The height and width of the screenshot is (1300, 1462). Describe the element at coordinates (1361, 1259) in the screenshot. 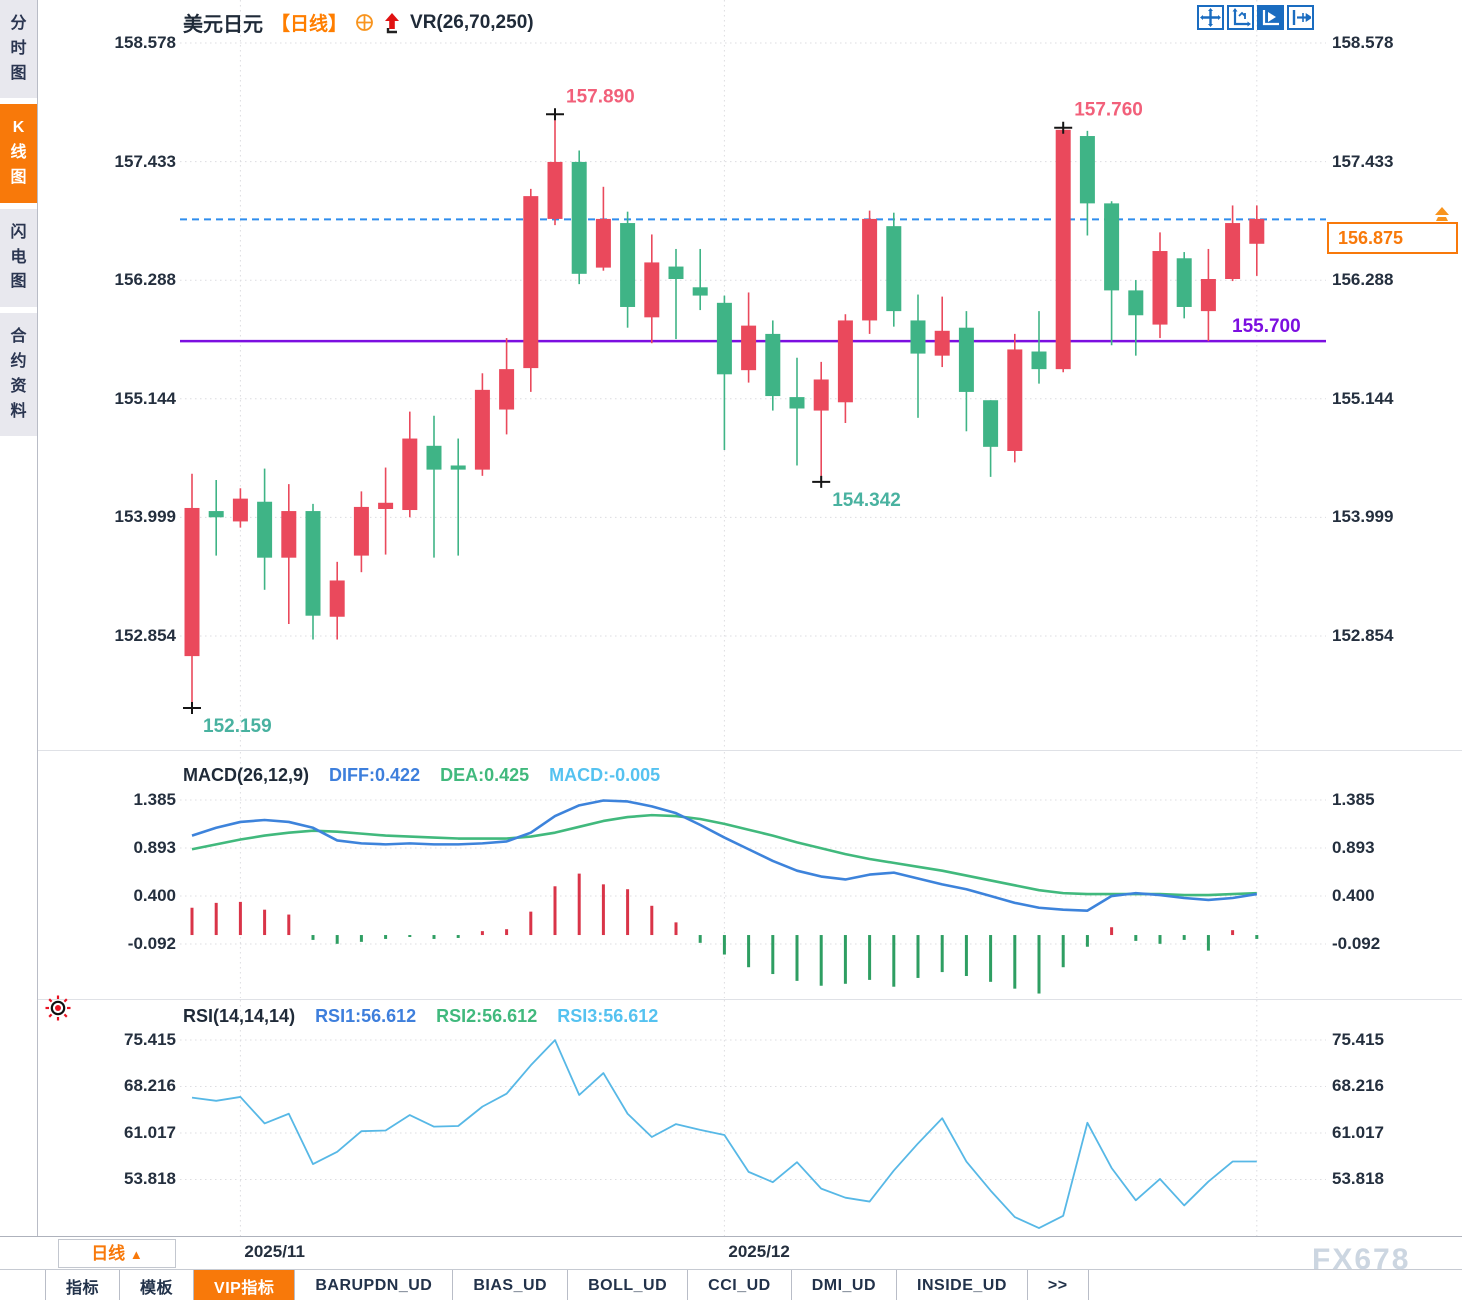

I see `watermark: FX678` at that location.